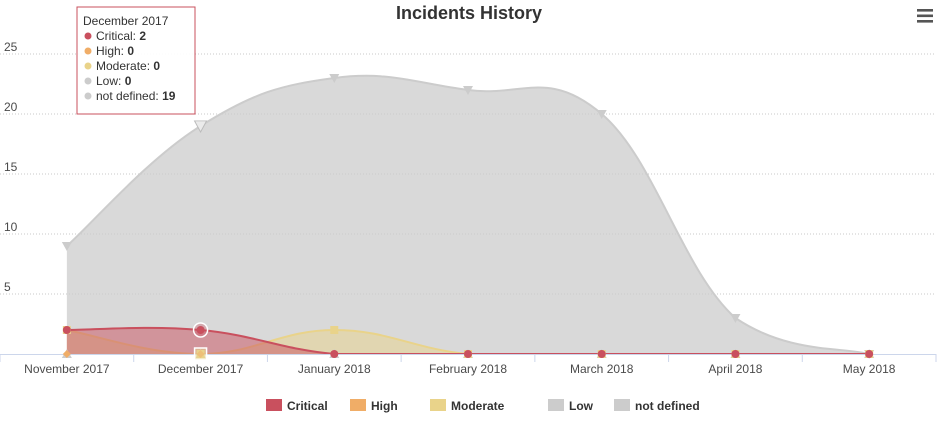  I want to click on x-tick-label: February 2018, so click(468, 369).